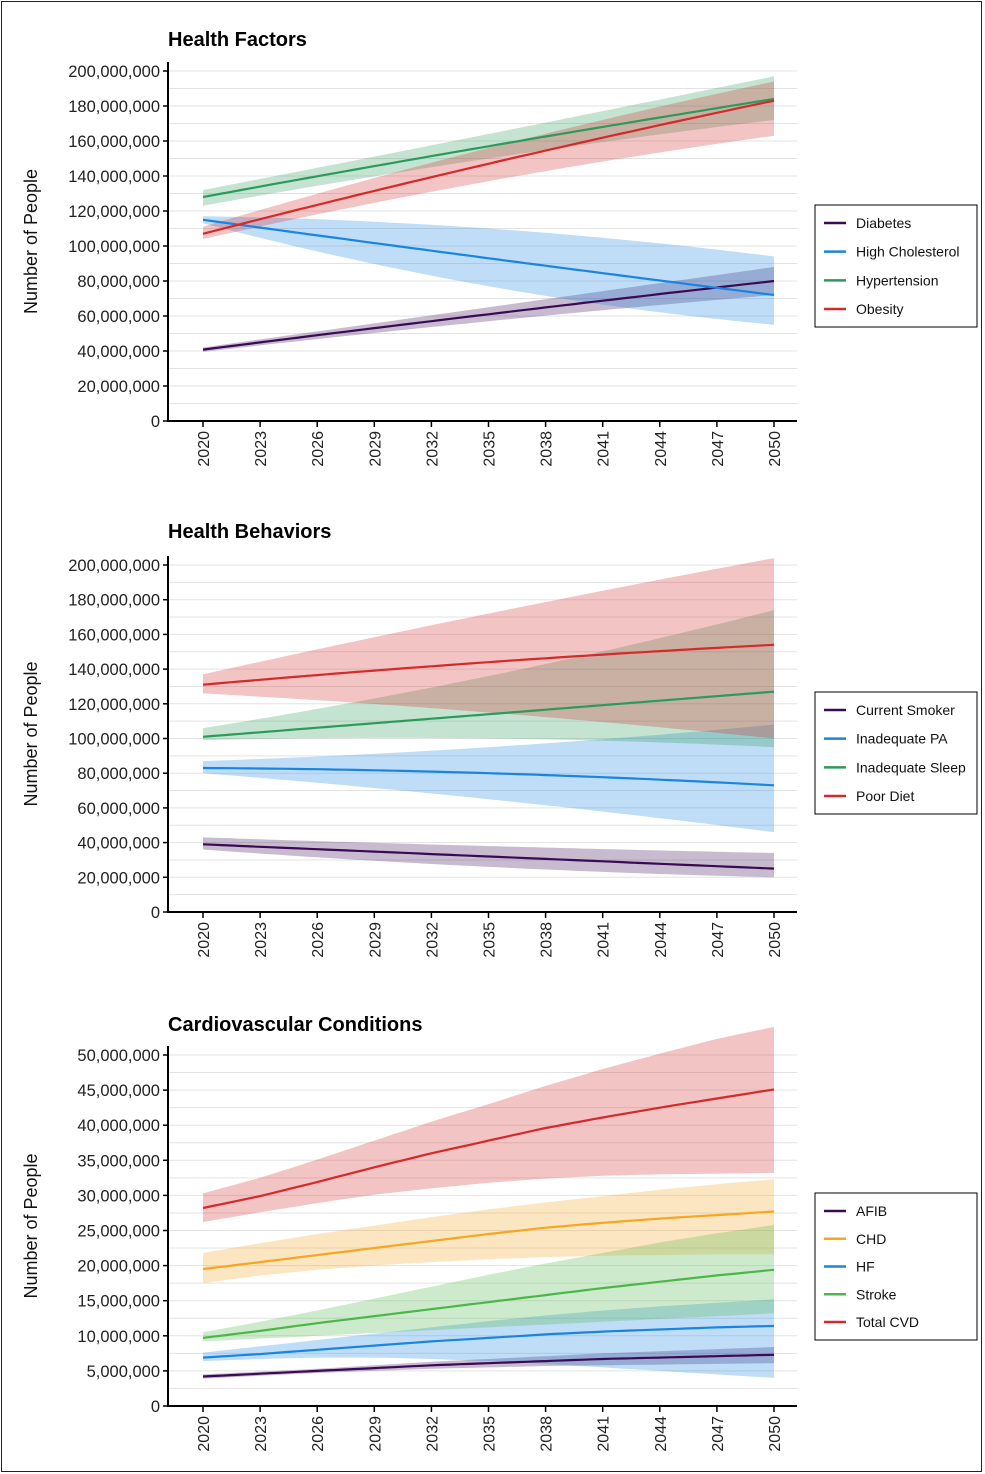 The width and height of the screenshot is (985, 1474). I want to click on series-line-afib, so click(488, 1365).